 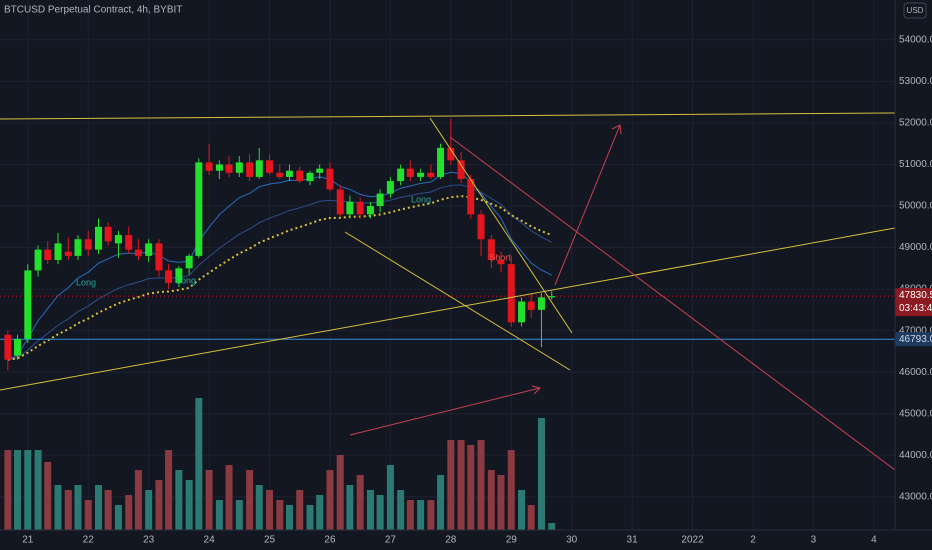 What do you see at coordinates (753, 540) in the screenshot?
I see `x-tick-label: 2` at bounding box center [753, 540].